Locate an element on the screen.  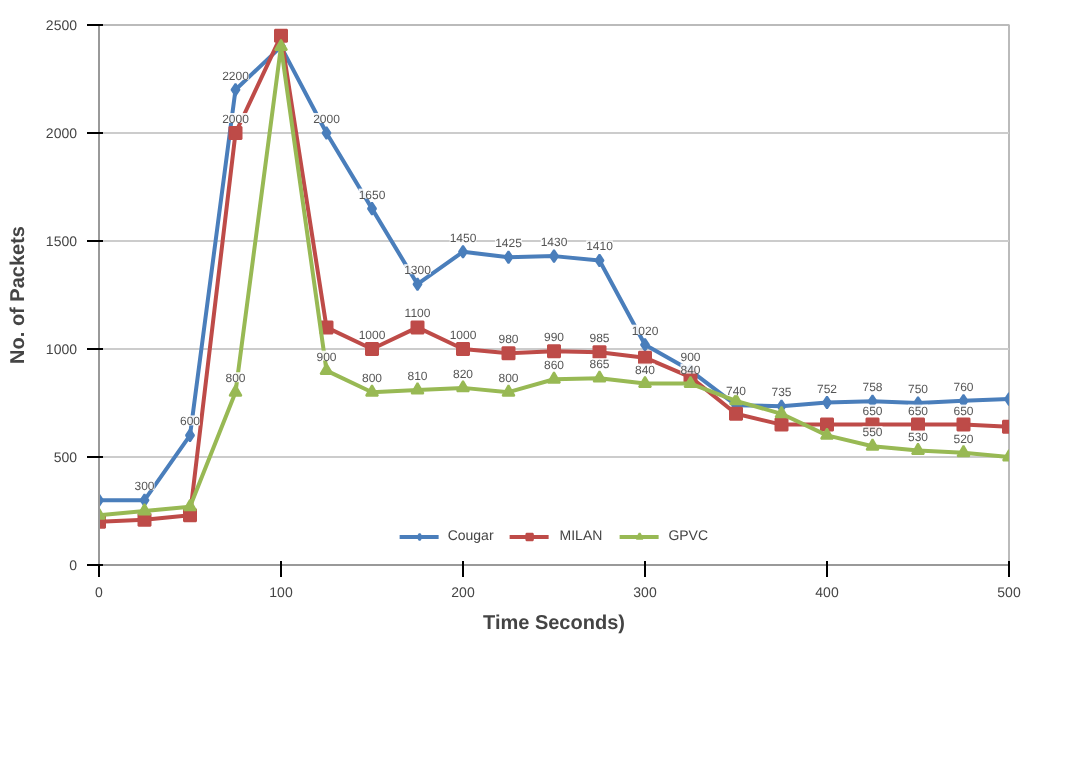
x-axis-title: Time Seconds) is located at coordinates (554, 624).